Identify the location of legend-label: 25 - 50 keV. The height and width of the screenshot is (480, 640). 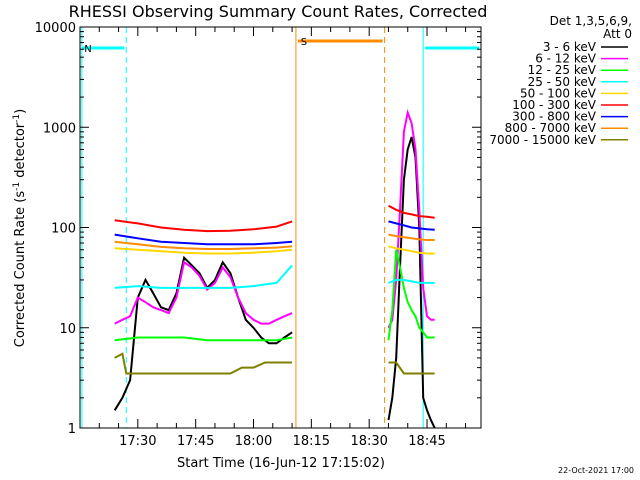
(562, 82).